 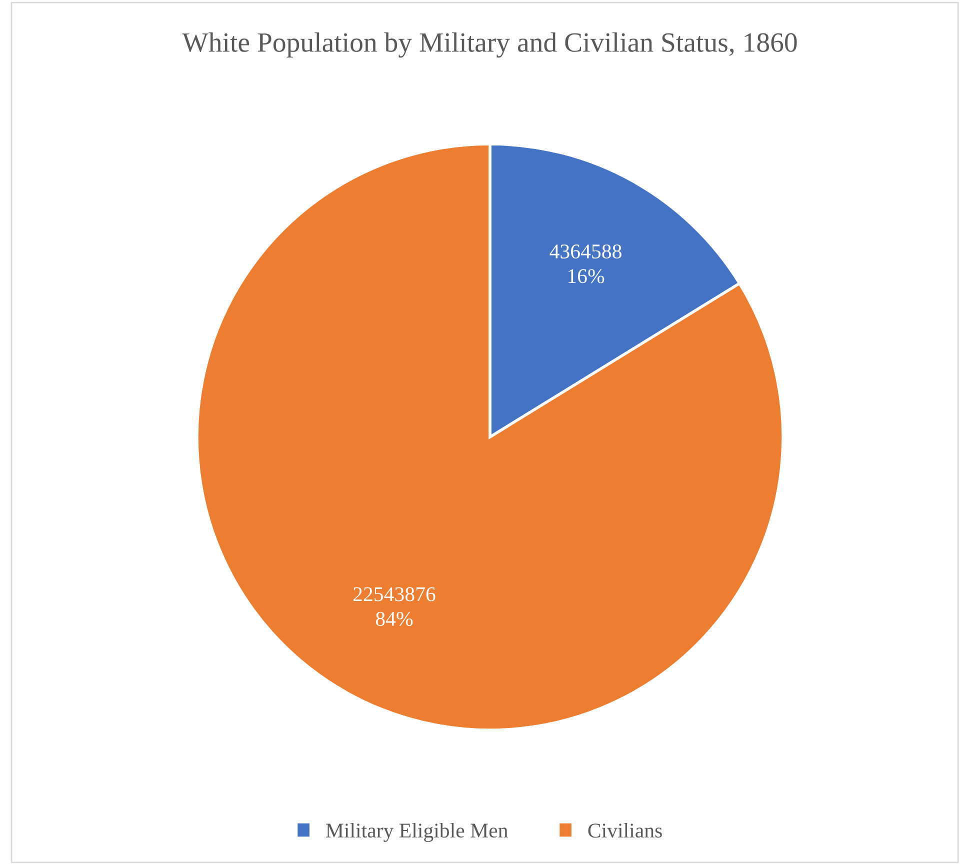 I want to click on legend-label: Civilians, so click(x=625, y=830).